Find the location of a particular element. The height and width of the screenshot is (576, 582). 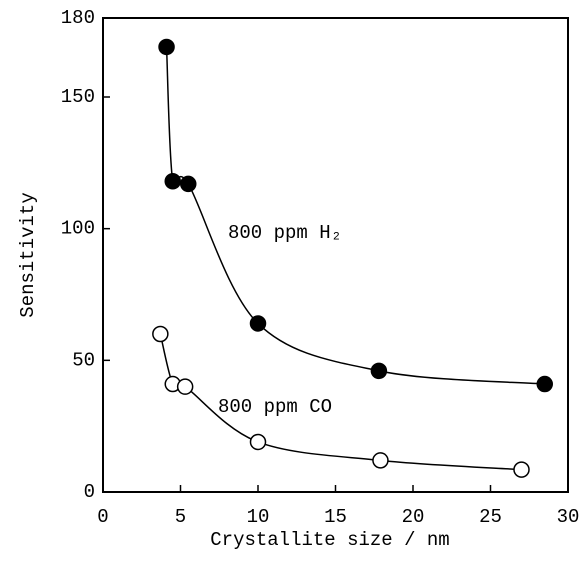

x-tick-label: 30 is located at coordinates (568, 517).